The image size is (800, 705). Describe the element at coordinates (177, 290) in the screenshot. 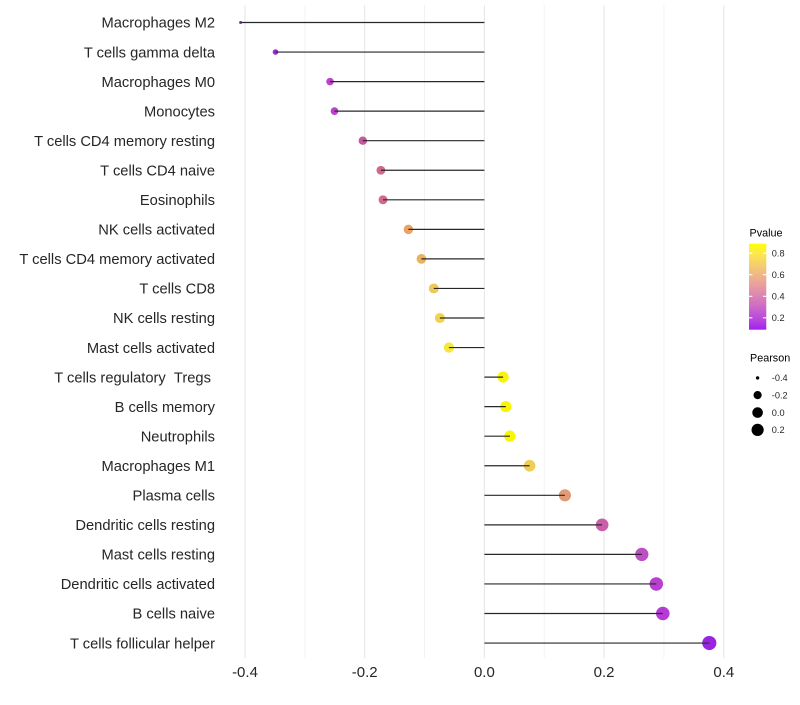

I see `svg-text: T cells CD8` at that location.